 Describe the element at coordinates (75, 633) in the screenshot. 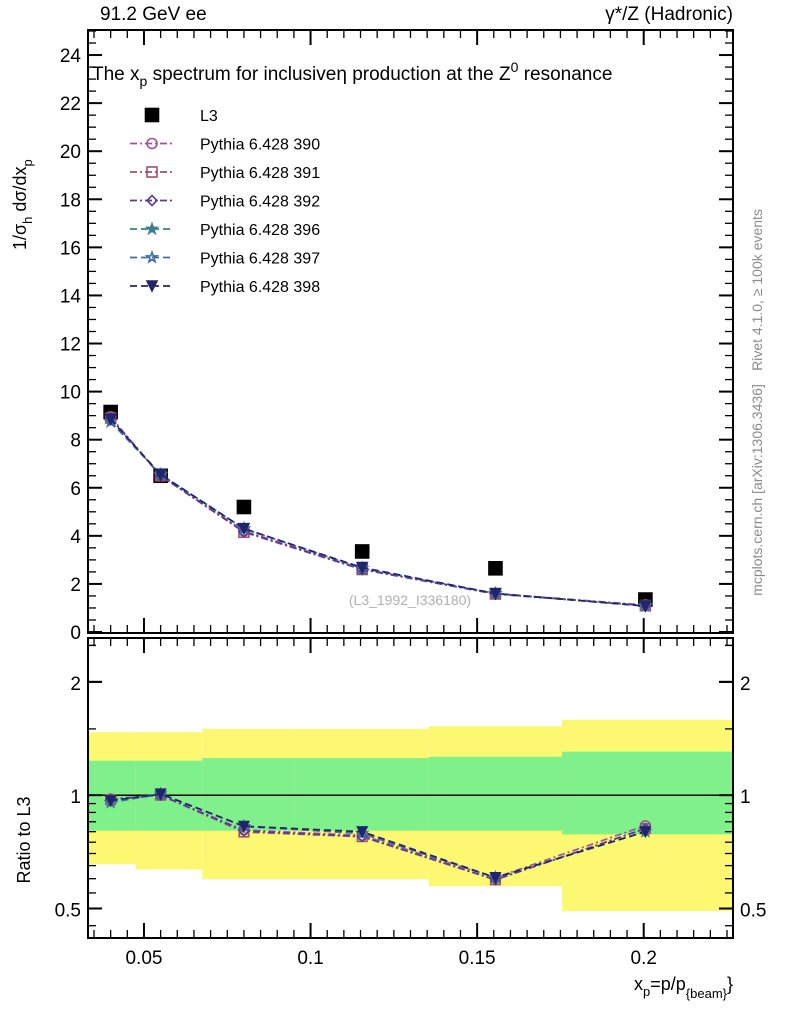

I see `main-ytick-label: 0` at that location.